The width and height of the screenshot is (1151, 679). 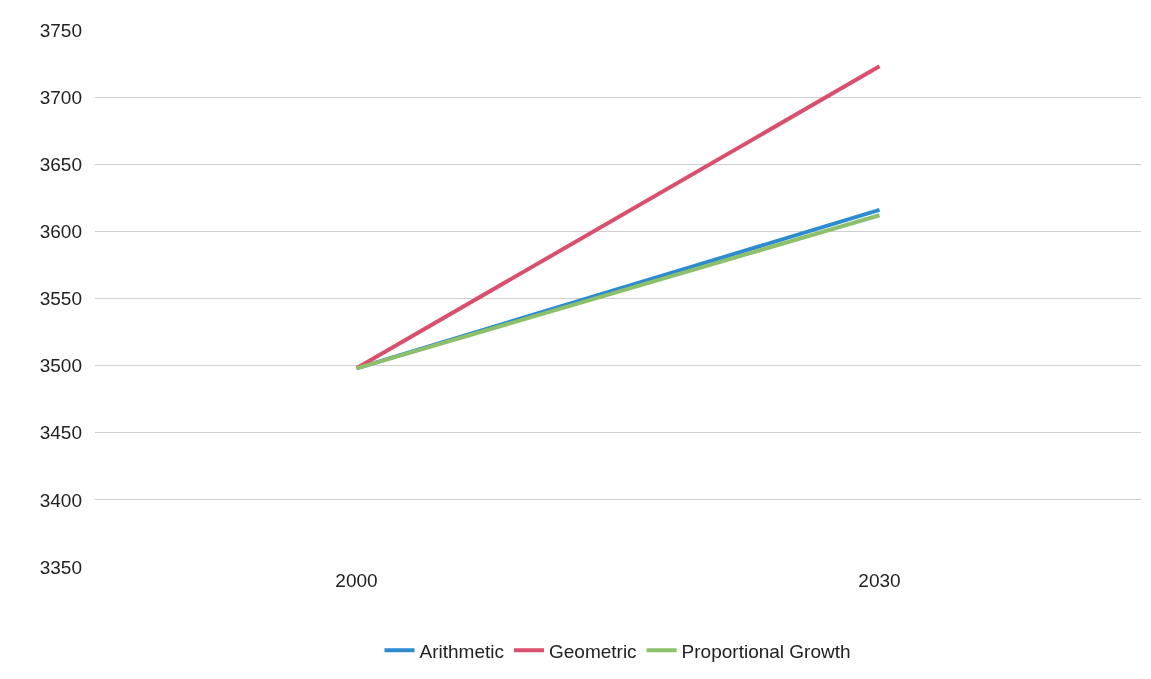 I want to click on y-tick-label: 3750, so click(x=60, y=30).